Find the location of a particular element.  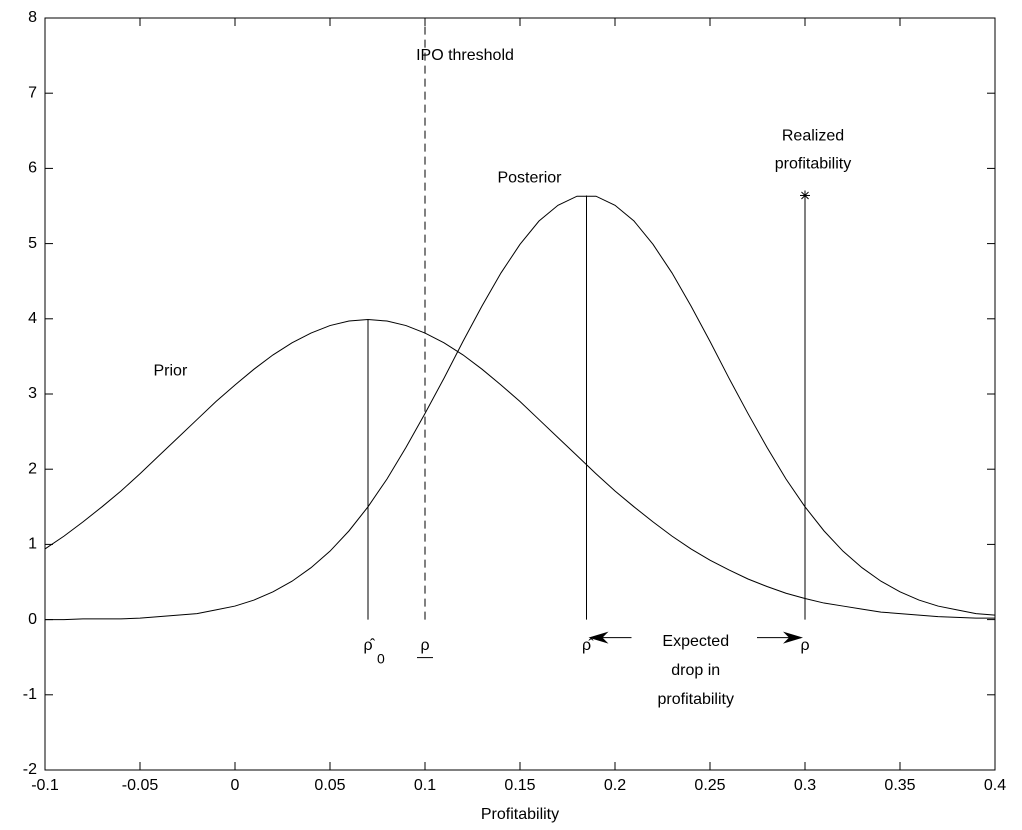

y-tick-label: 7 is located at coordinates (32, 92).